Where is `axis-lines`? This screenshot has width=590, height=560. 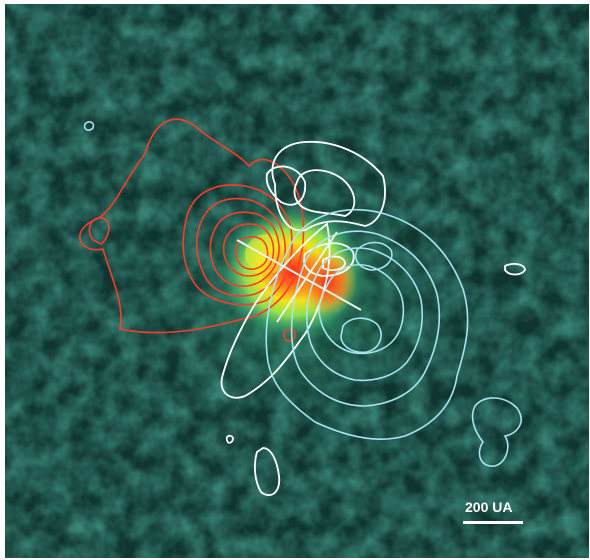 axis-lines is located at coordinates (299, 277).